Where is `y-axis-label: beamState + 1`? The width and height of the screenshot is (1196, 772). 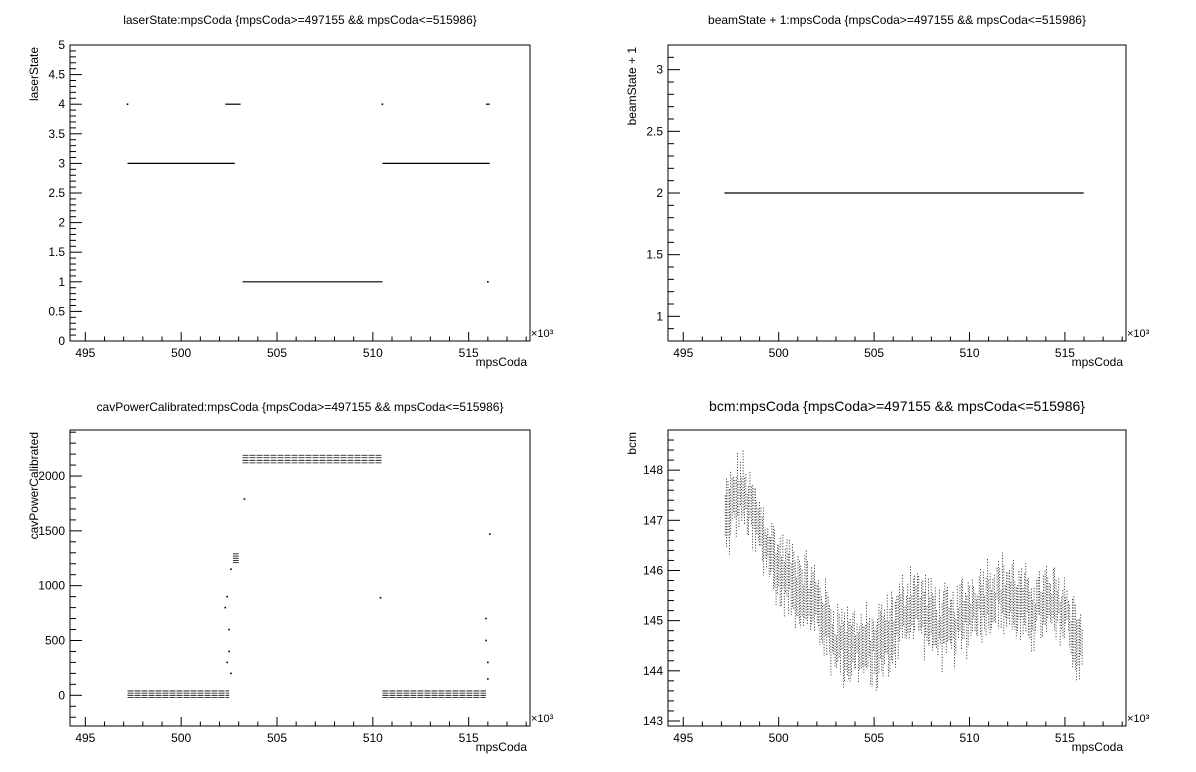
y-axis-label: beamState + 1 is located at coordinates (632, 86).